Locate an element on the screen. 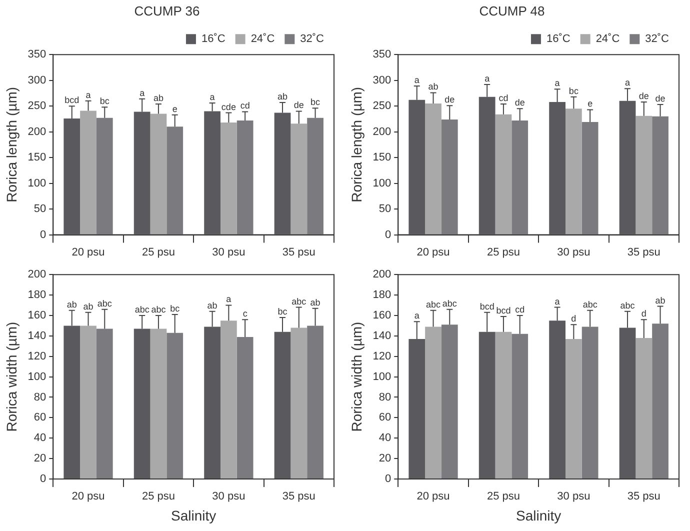 Image resolution: width=690 pixels, height=531 pixels. legend-label: 16˚C is located at coordinates (558, 39).